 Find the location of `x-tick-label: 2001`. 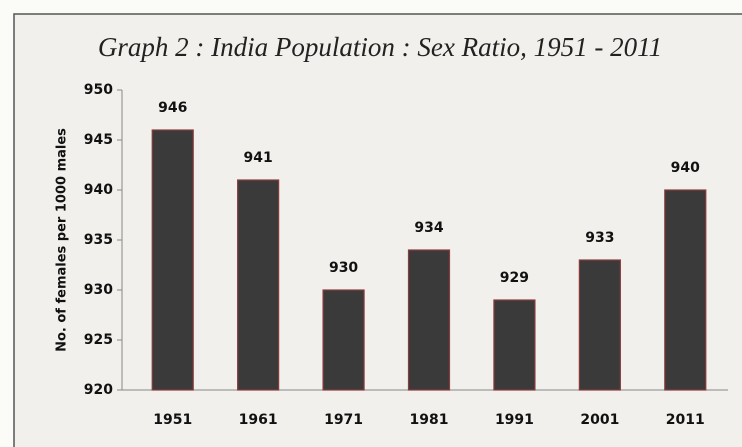

x-tick-label: 2001 is located at coordinates (599, 420).